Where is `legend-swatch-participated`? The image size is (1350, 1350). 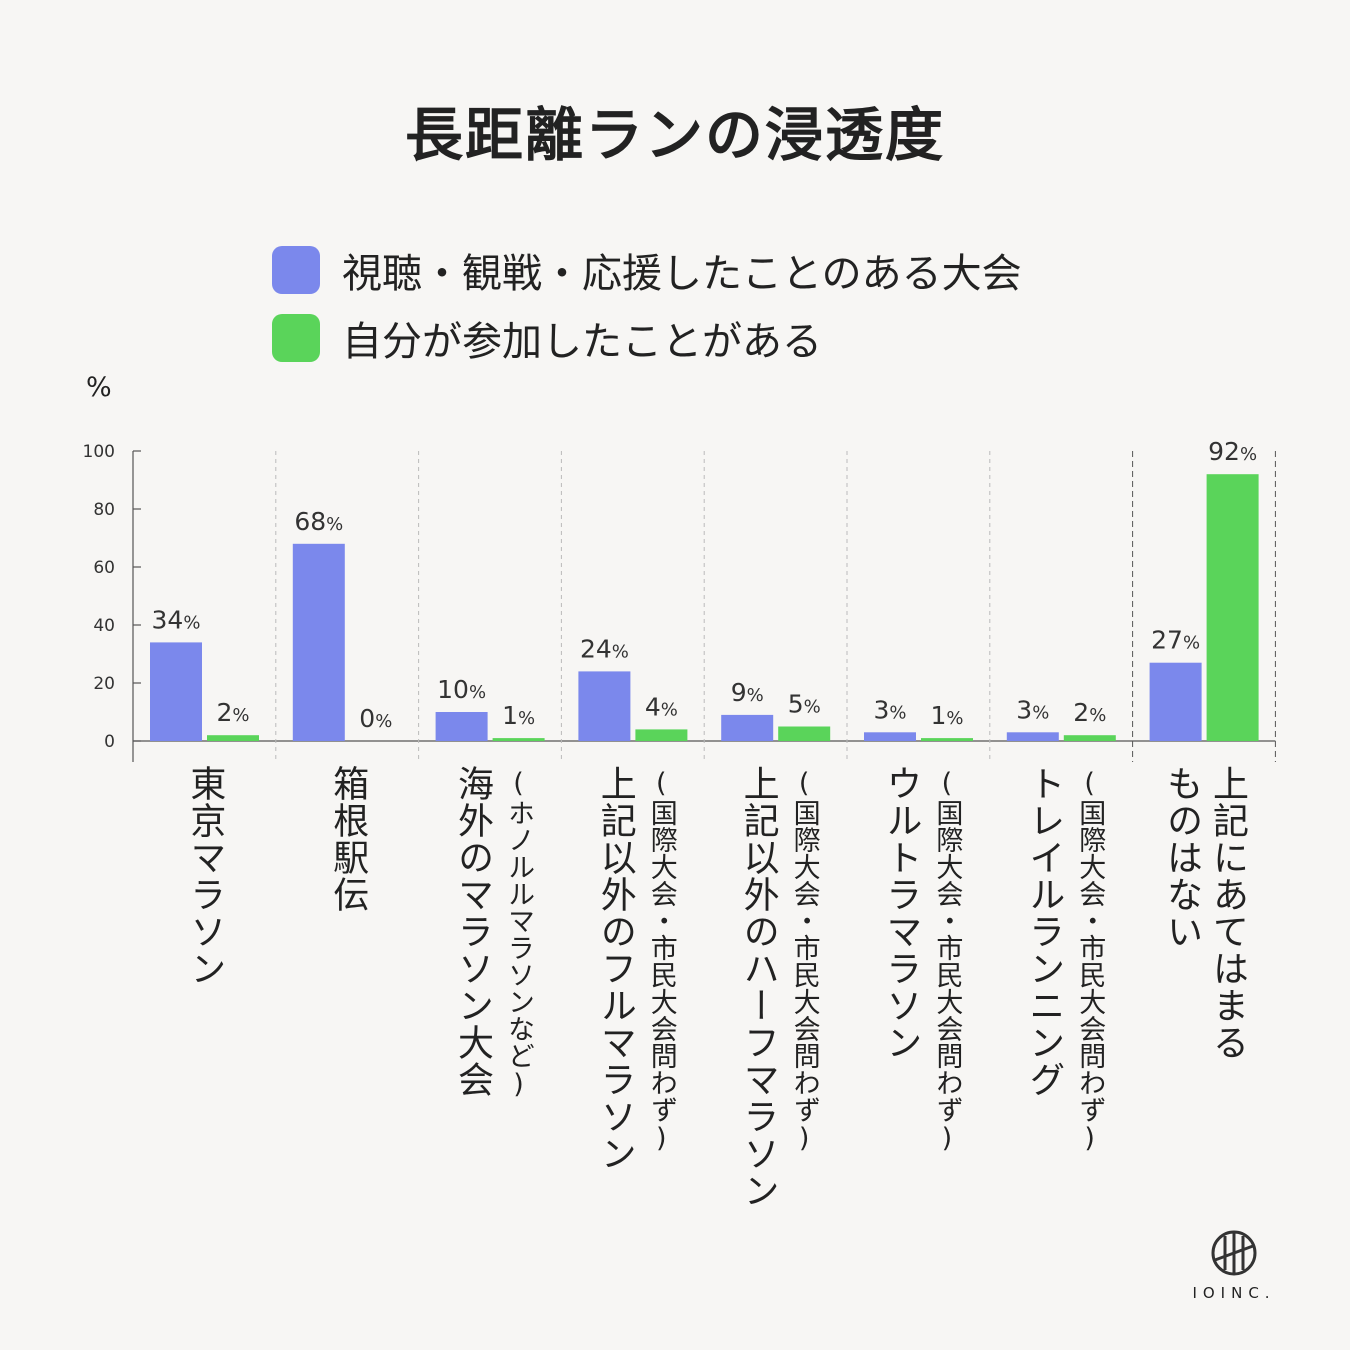
legend-swatch-participated is located at coordinates (296, 338).